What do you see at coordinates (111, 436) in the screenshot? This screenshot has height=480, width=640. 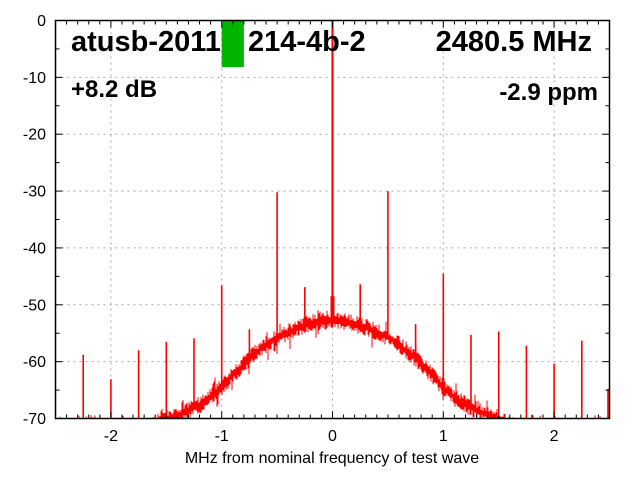 I see `x-tick-label: -2` at bounding box center [111, 436].